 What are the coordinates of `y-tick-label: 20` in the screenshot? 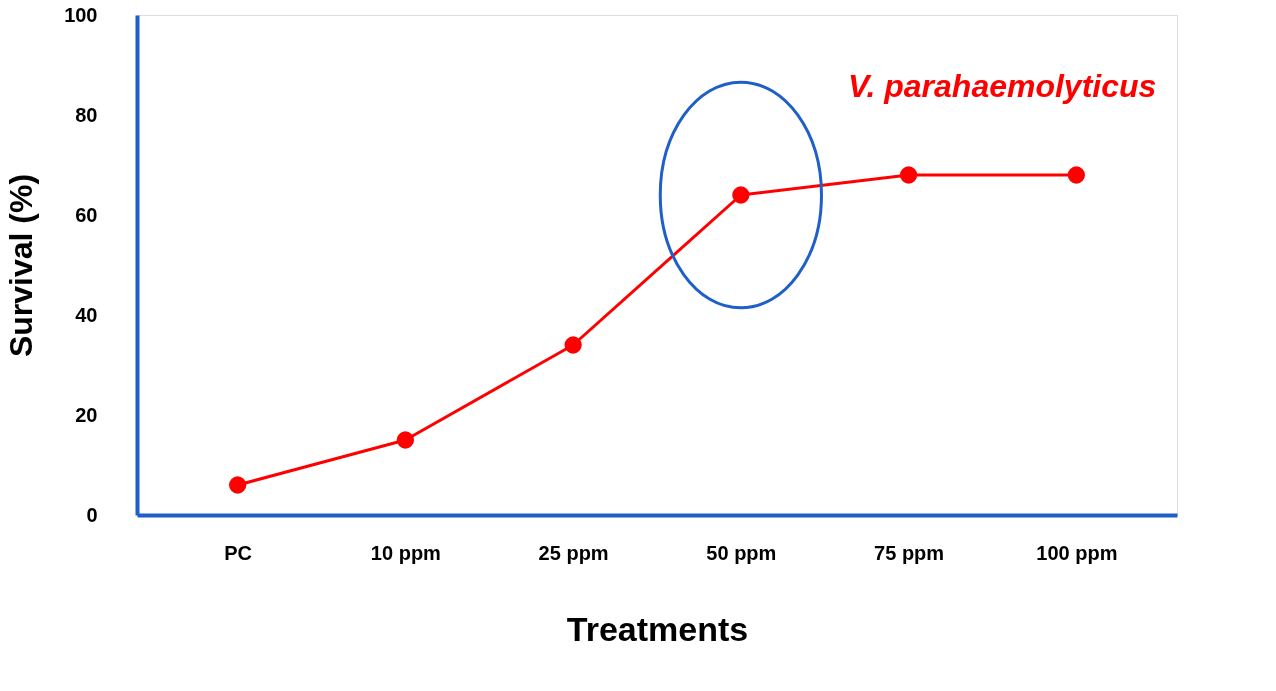 It's located at (86, 414).